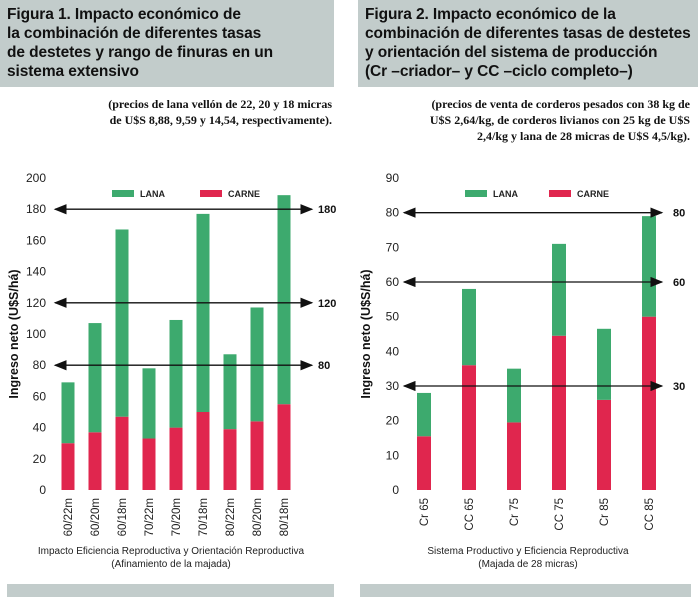 This screenshot has height=597, width=698. What do you see at coordinates (560, 514) in the screenshot?
I see `x-tick-label: CC 75` at bounding box center [560, 514].